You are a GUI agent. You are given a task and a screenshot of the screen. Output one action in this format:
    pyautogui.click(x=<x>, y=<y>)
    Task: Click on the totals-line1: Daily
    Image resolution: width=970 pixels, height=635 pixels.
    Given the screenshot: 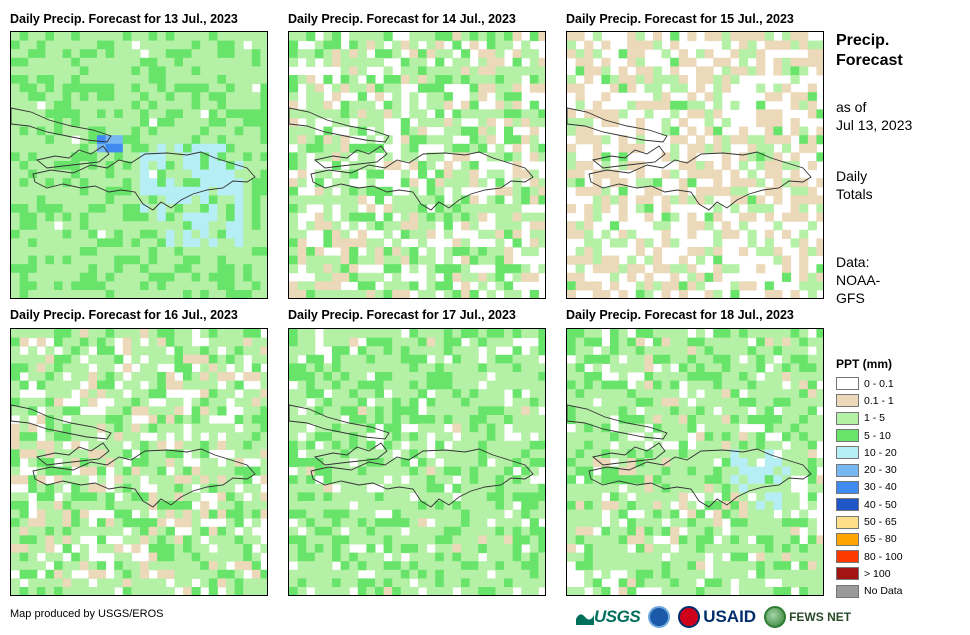 What is the action you would take?
    pyautogui.click(x=852, y=176)
    